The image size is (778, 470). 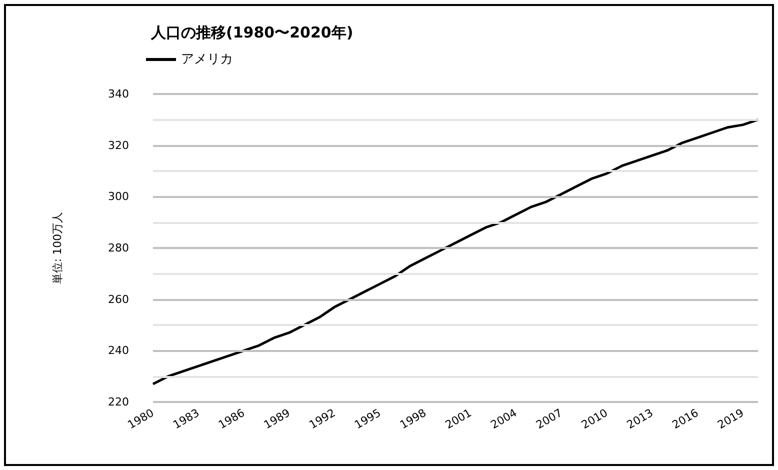 What do you see at coordinates (118, 197) in the screenshot?
I see `y-tick-label: 300` at bounding box center [118, 197].